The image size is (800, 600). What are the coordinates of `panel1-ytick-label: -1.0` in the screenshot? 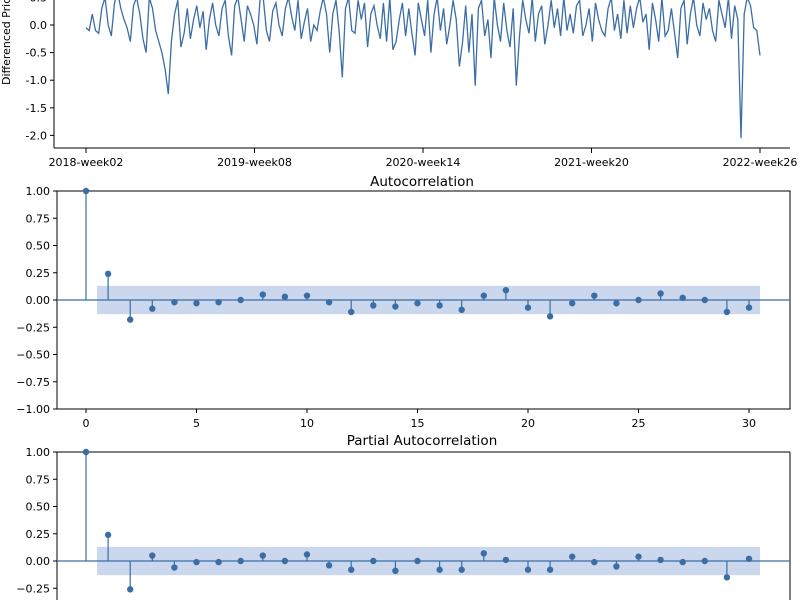 It's located at (36, 80).